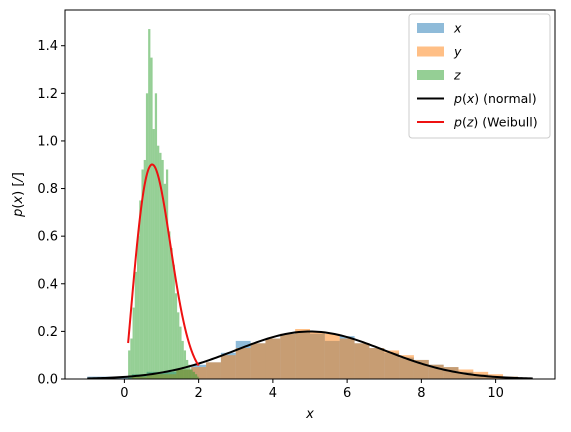  I want to click on y-tick-label: 1.0, so click(47, 141).